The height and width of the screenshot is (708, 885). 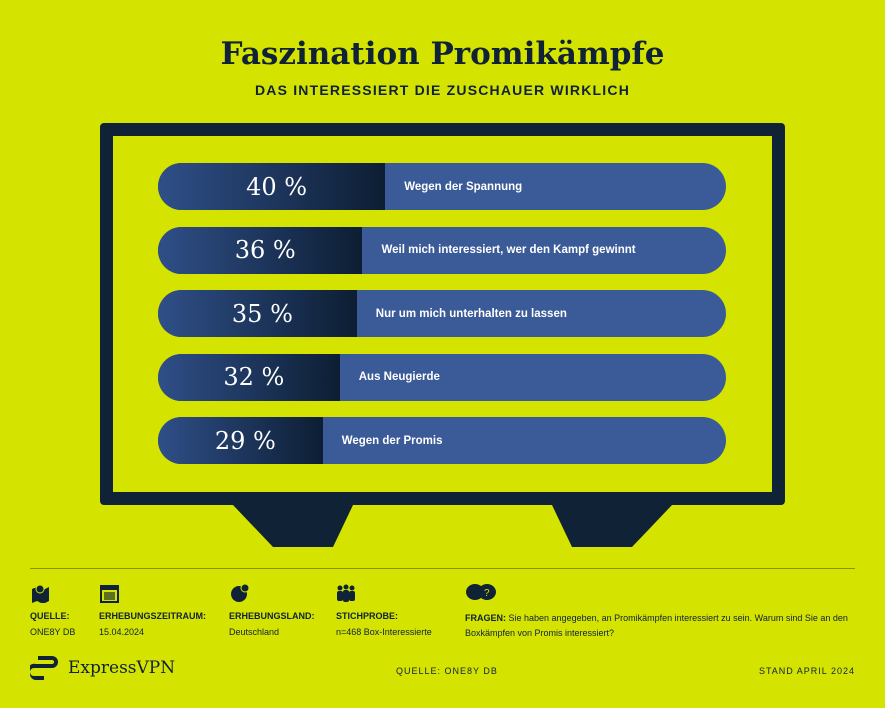 I want to click on bar-track: 35 % Nur um mich unterhalten zu lassen, so click(x=442, y=313).